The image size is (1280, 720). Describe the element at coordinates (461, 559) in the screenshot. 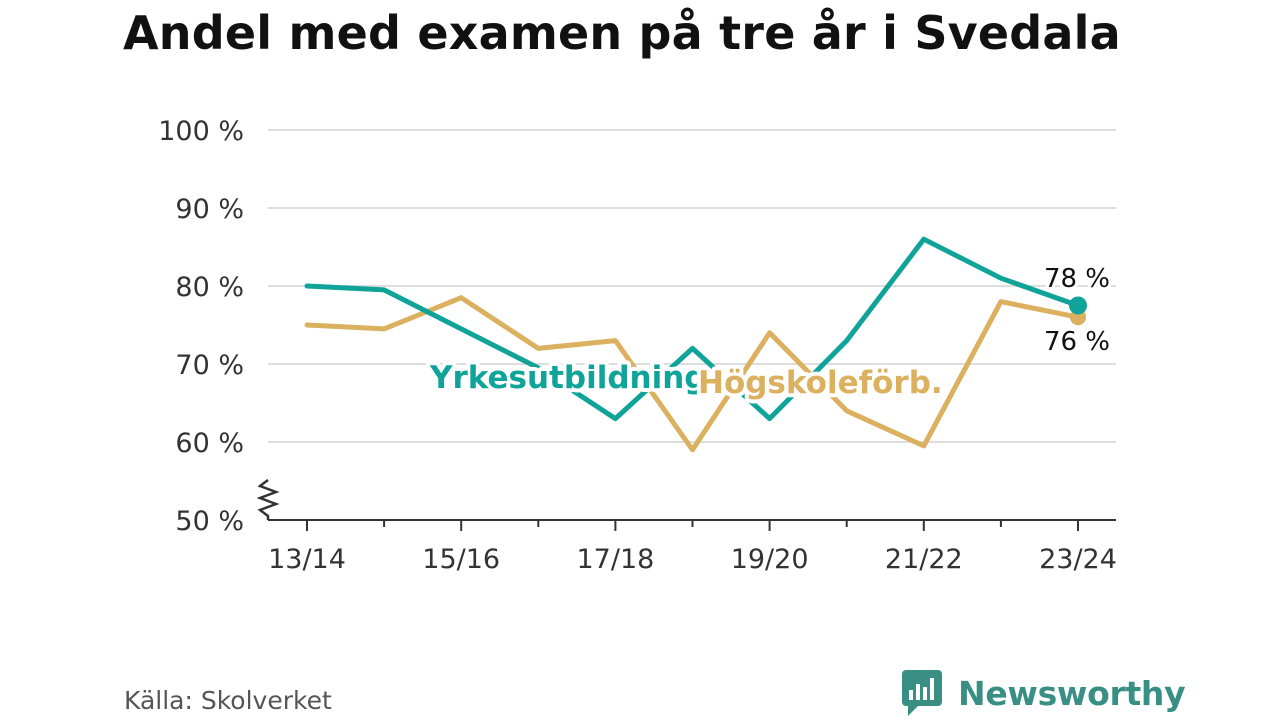

I see `x-tick-label: 15/16` at that location.